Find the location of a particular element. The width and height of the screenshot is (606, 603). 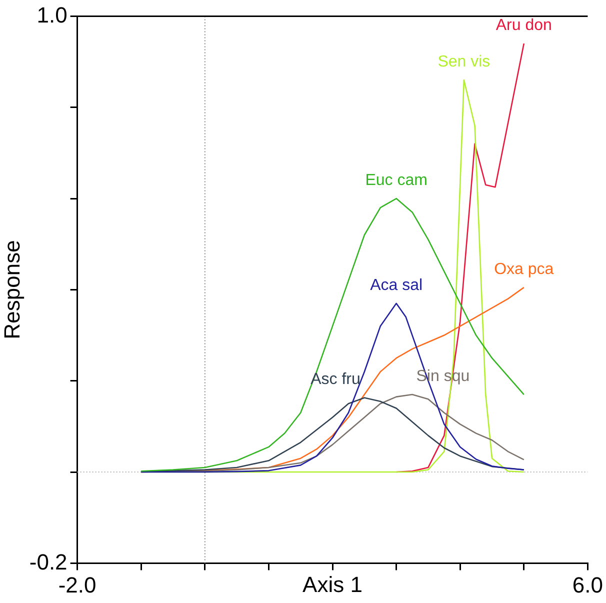

x-tick-label: -2.0 is located at coordinates (77, 585).